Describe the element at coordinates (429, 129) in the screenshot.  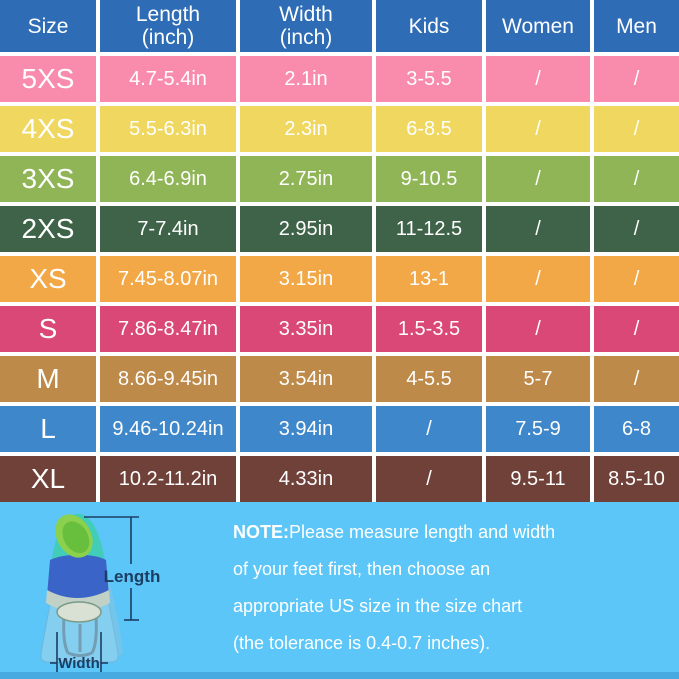
I see `kids-cell: 6-8.5` at that location.